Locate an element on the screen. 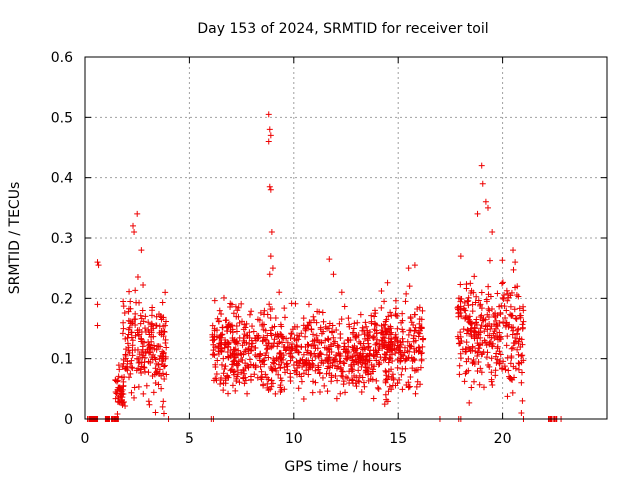  y-tick-label: 0.4 is located at coordinates (62, 179).